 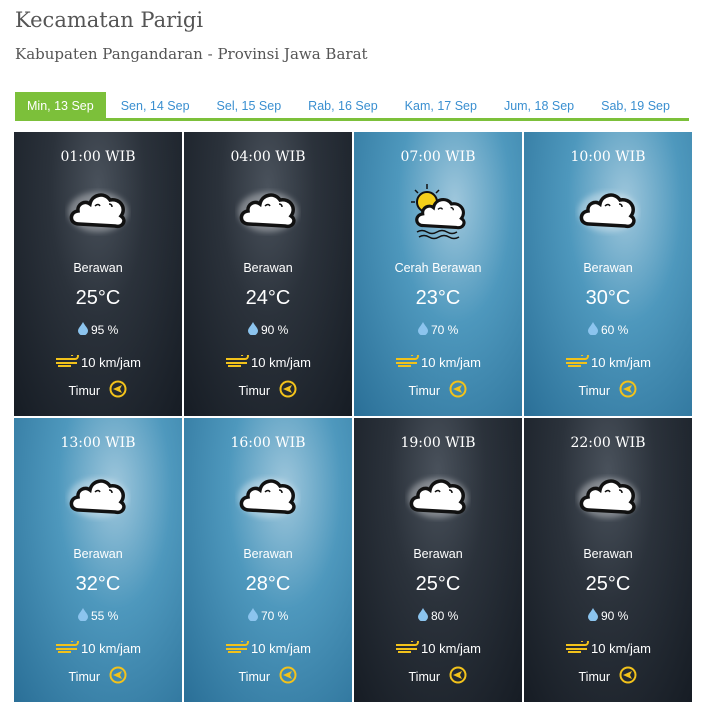 I want to click on forecast-time: 19:00 WIB, so click(x=438, y=443).